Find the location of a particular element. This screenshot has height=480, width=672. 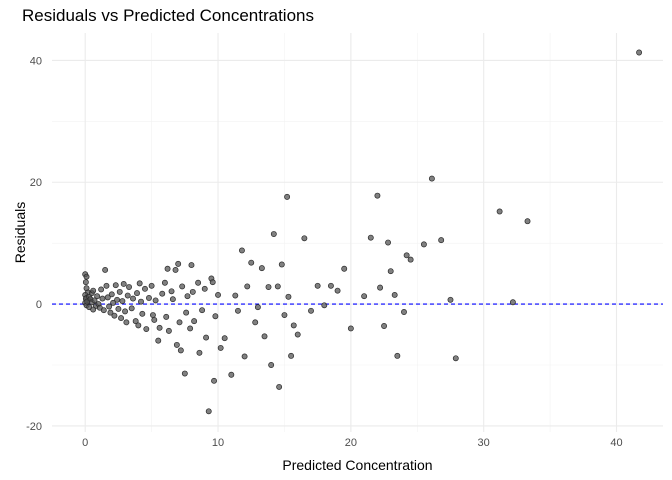

x-axis-title: Predicted Concentration is located at coordinates (357, 465).